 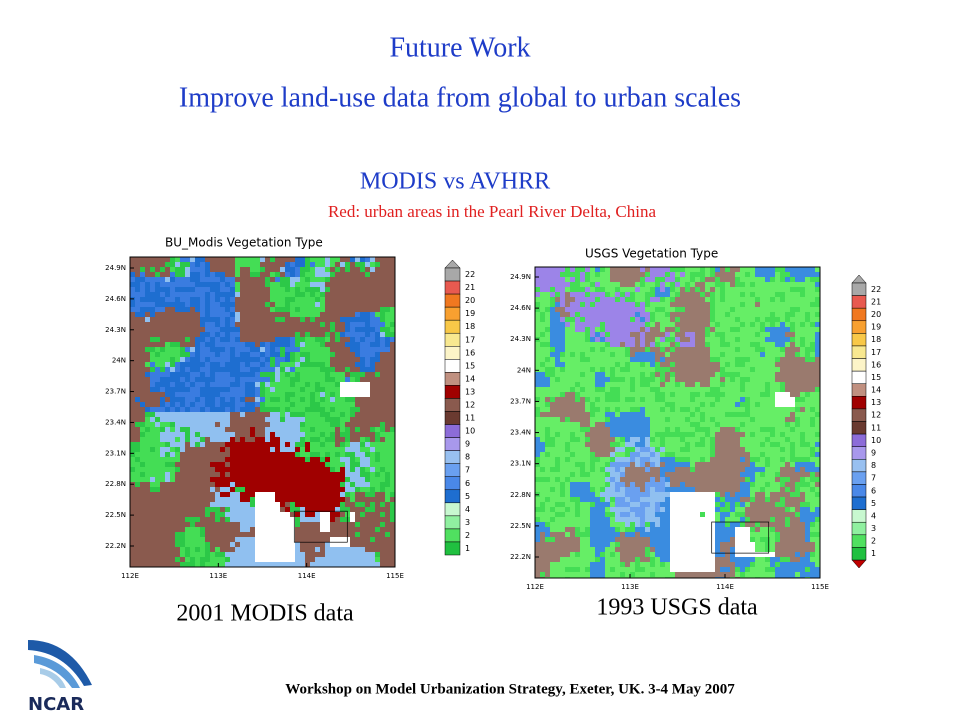 I want to click on colorbar-box, so click(x=452, y=366).